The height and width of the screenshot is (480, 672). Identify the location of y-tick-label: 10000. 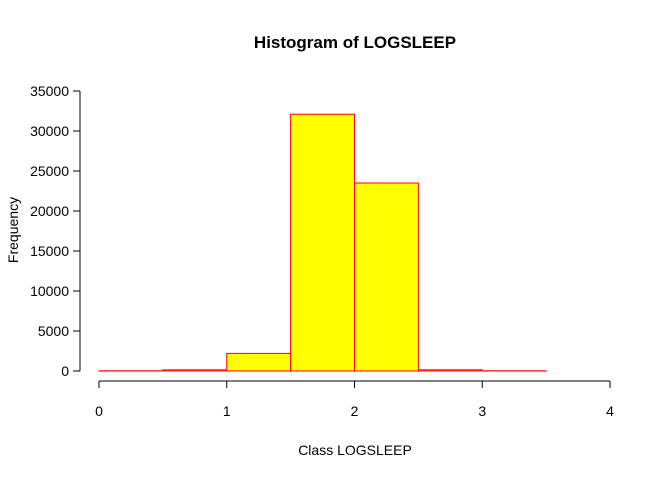
(49, 291).